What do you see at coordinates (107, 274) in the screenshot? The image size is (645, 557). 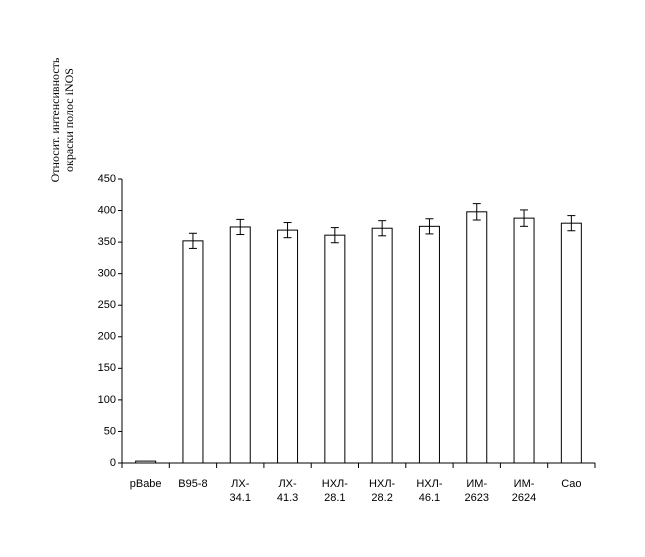 I see `y-tick-label: 300` at bounding box center [107, 274].